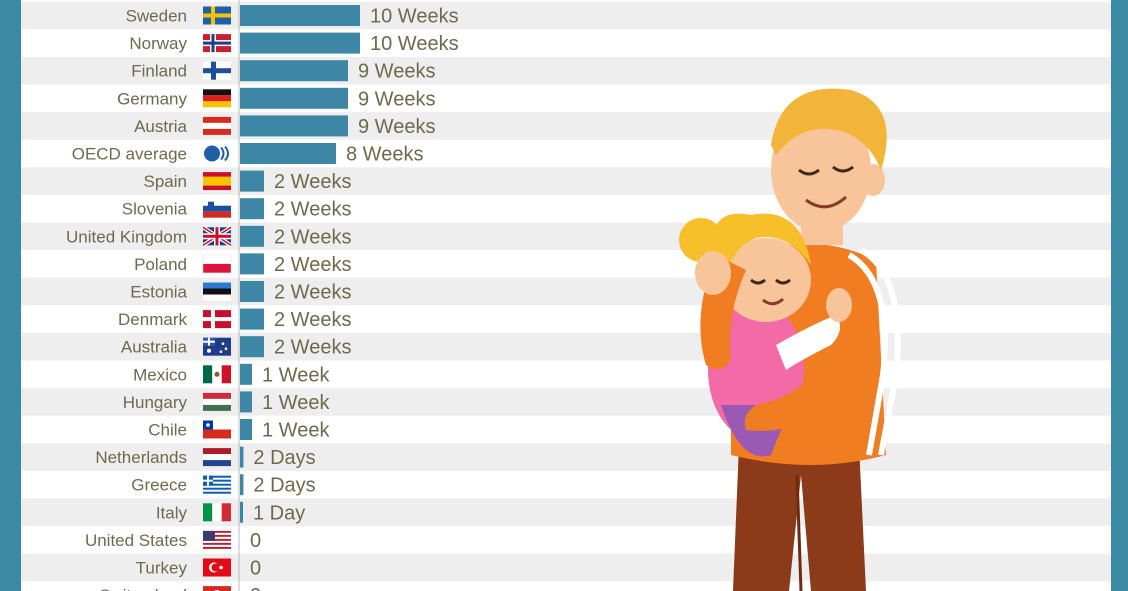 This screenshot has height=591, width=1128. I want to click on category-label: Poland, so click(160, 264).